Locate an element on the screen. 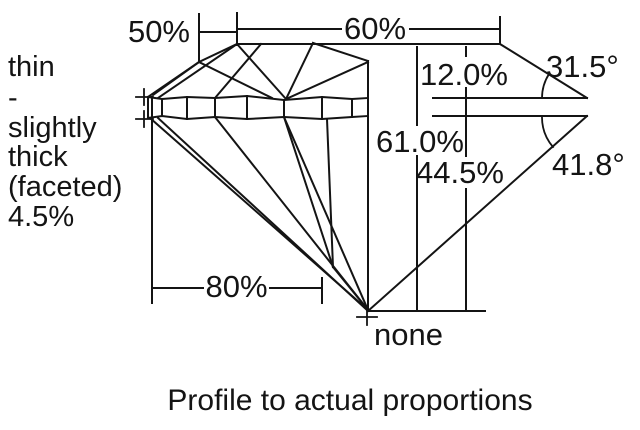 The width and height of the screenshot is (640, 430). culet-baseline is located at coordinates (421, 317).